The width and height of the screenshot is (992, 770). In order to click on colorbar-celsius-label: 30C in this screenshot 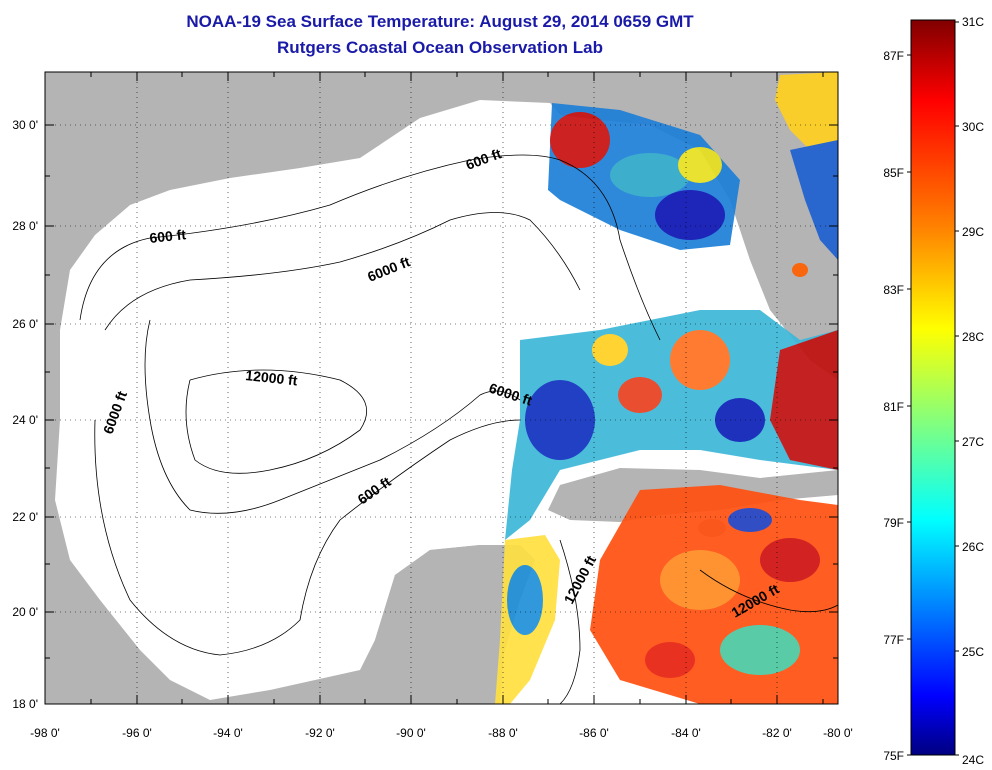, I will do `click(973, 127)`.